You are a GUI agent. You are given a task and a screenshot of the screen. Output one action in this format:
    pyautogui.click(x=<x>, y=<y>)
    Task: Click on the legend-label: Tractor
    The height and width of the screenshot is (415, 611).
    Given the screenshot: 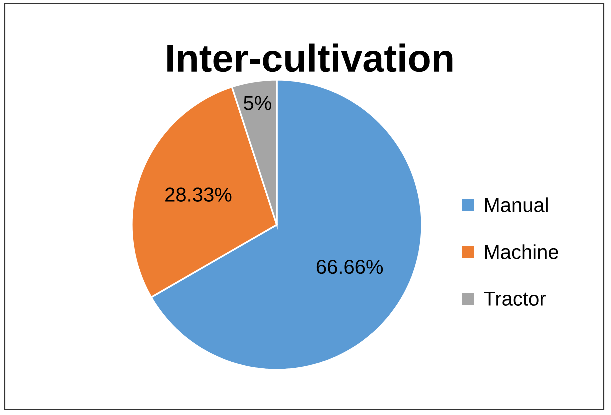 What is the action you would take?
    pyautogui.click(x=515, y=299)
    